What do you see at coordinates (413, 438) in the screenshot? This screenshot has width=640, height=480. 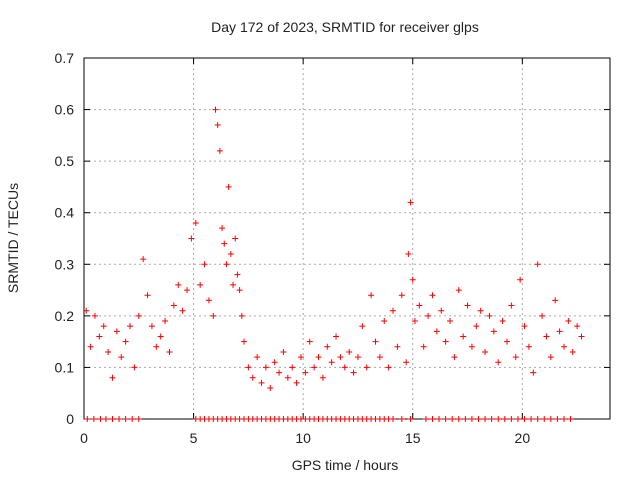 I see `x-tick-label: 15` at bounding box center [413, 438].